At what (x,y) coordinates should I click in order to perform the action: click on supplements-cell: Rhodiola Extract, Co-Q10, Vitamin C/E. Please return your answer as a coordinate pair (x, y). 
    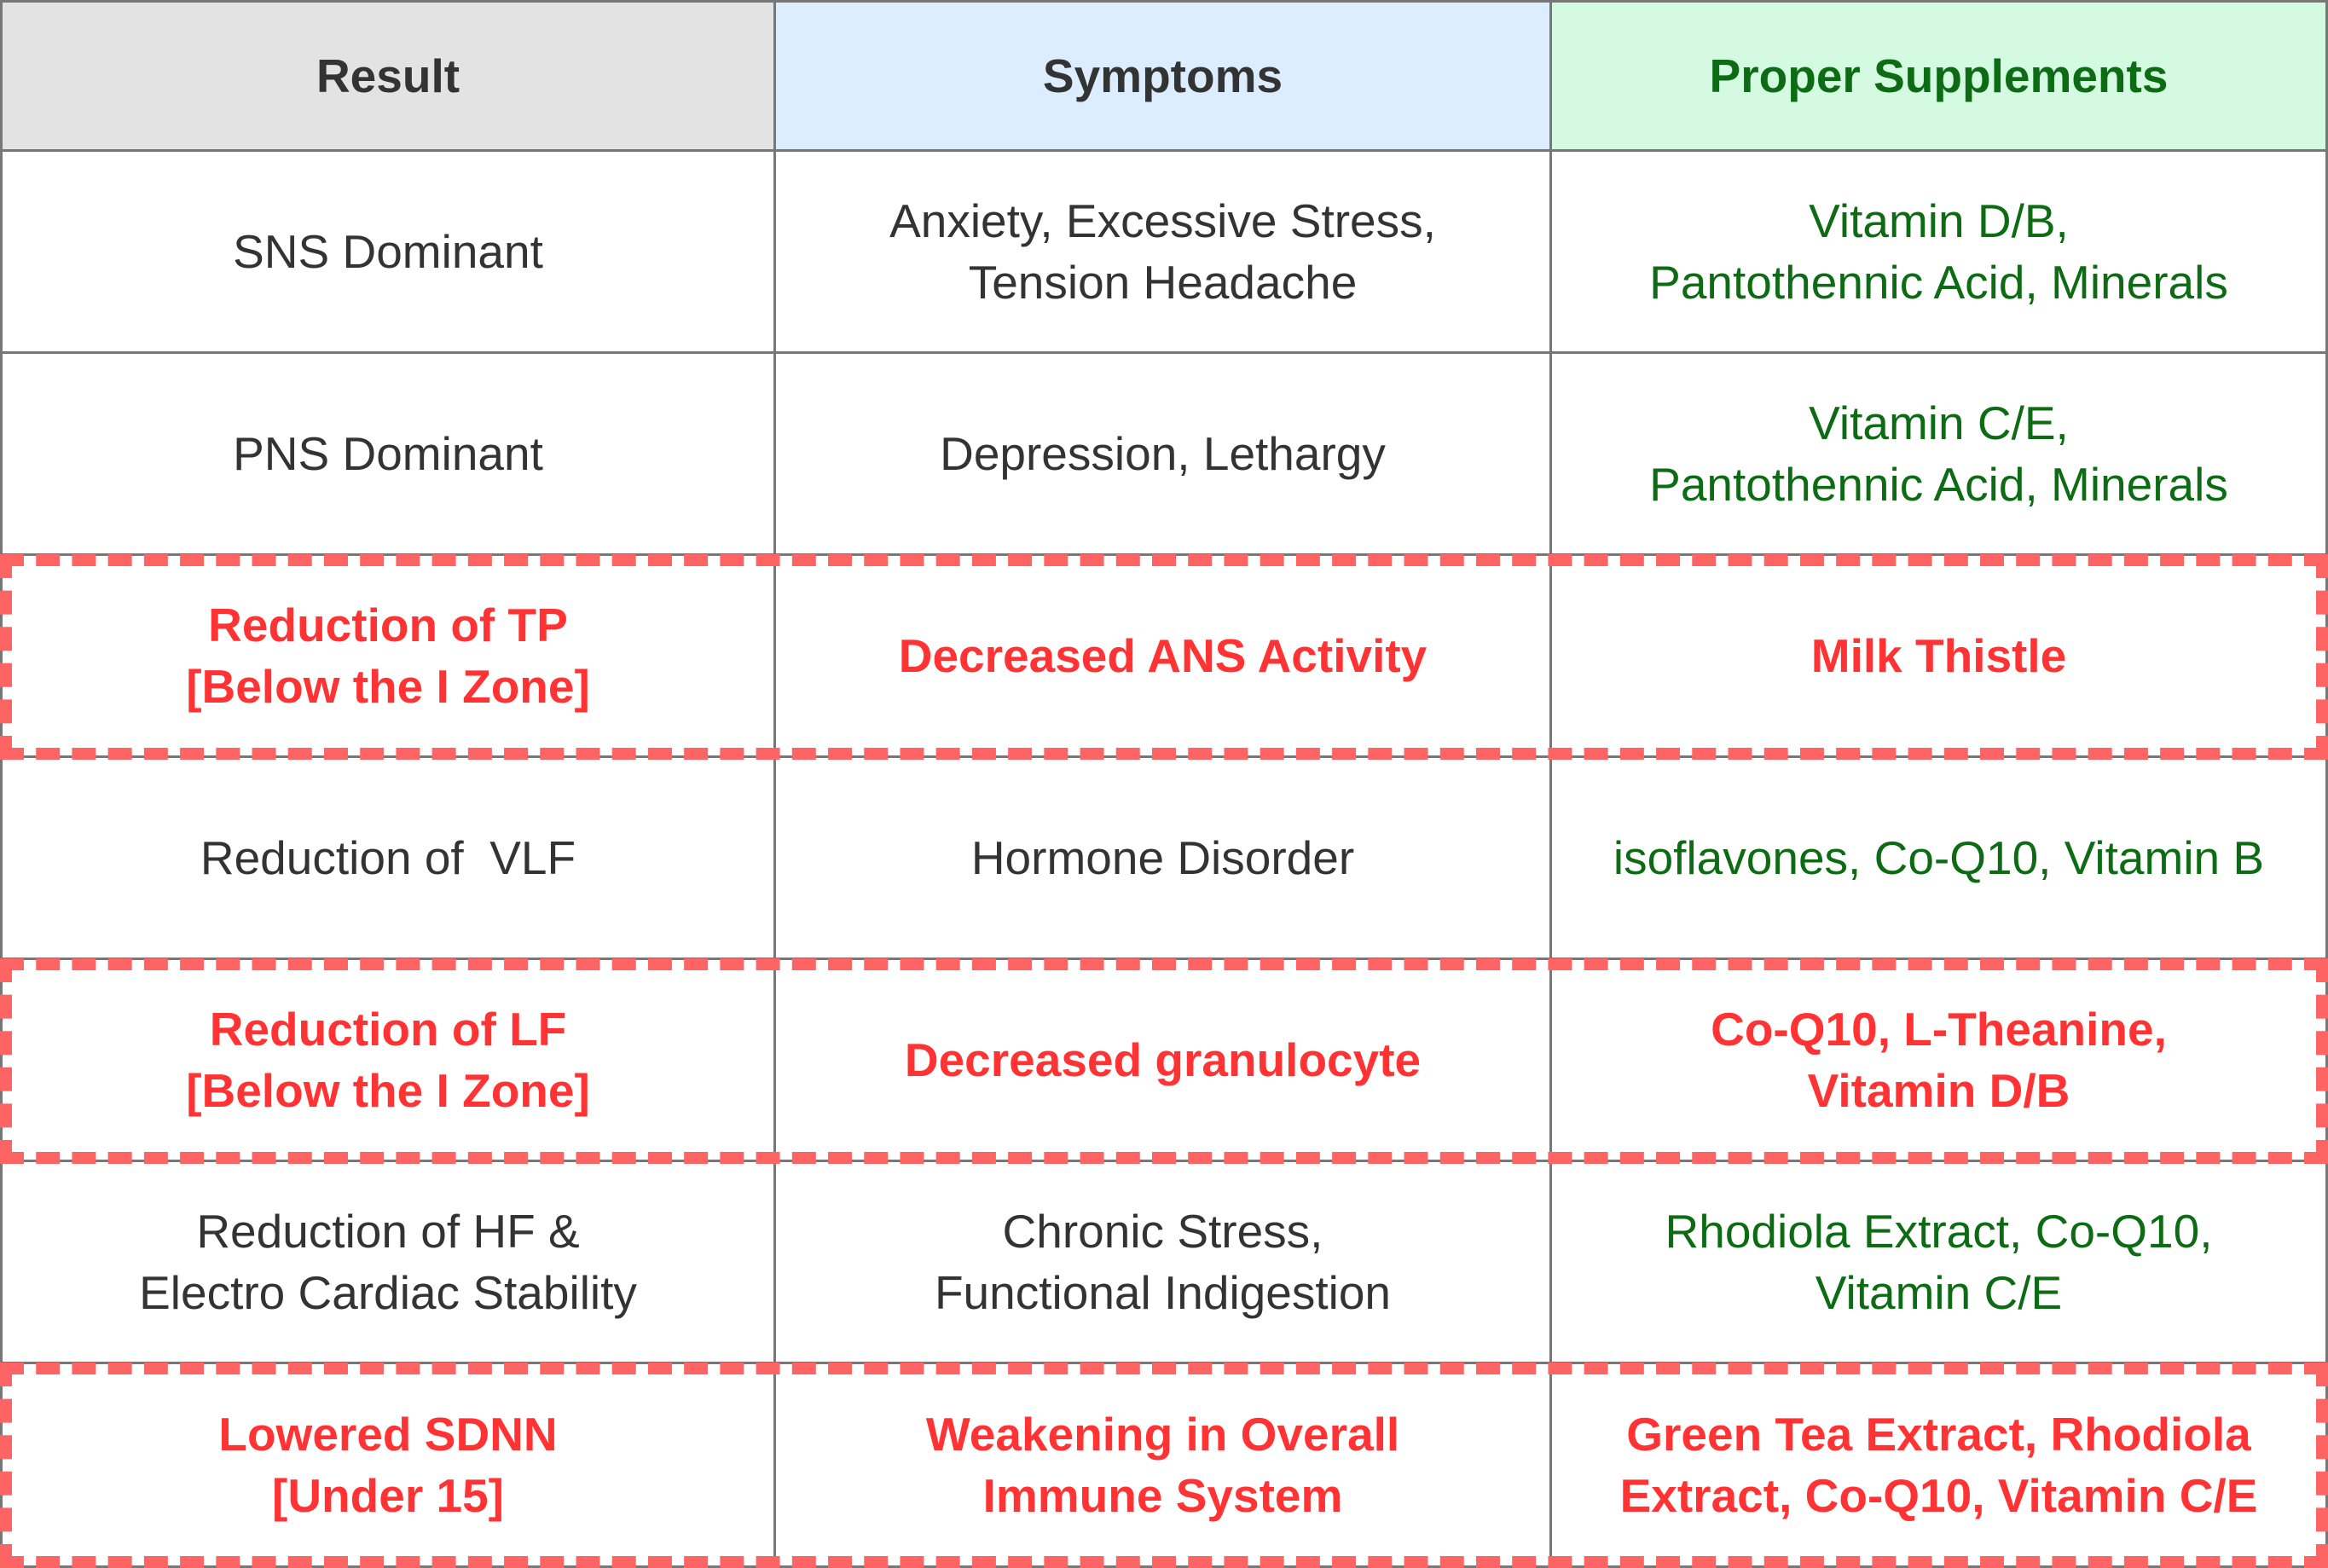
    Looking at the image, I should click on (1940, 1263).